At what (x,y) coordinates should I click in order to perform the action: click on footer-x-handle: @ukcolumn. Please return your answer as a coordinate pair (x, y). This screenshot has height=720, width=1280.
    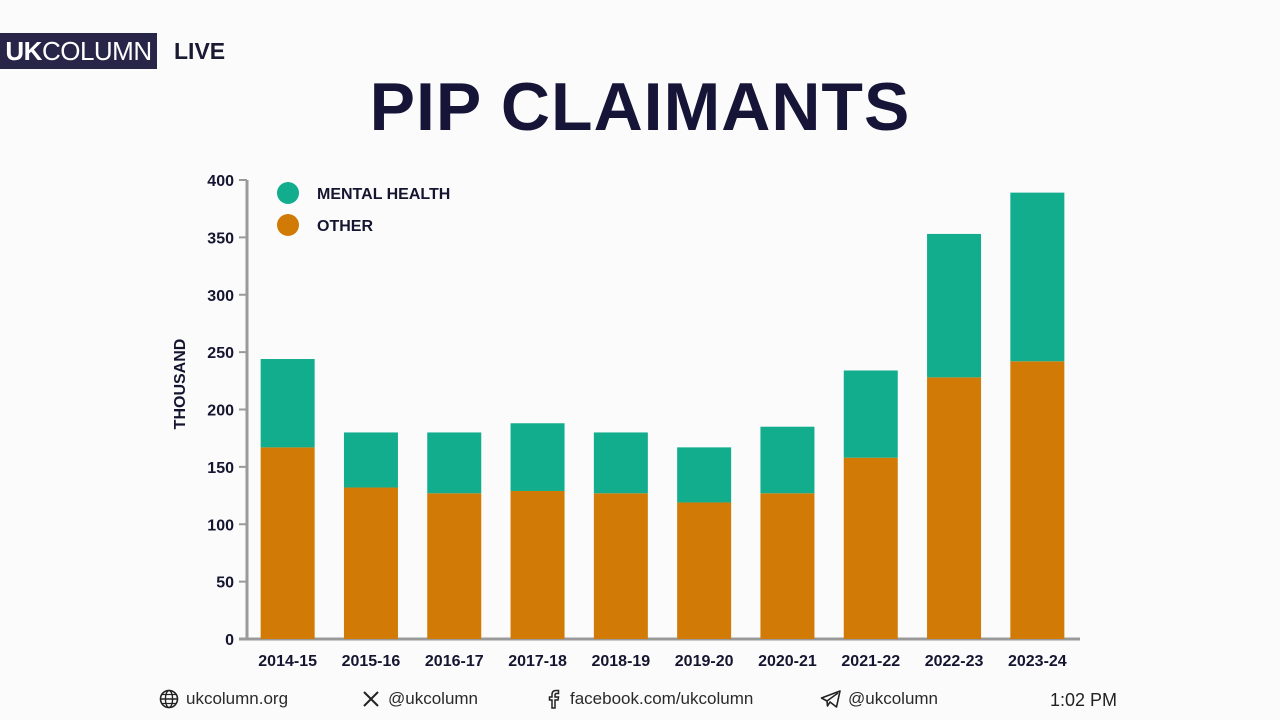
    Looking at the image, I should click on (419, 699).